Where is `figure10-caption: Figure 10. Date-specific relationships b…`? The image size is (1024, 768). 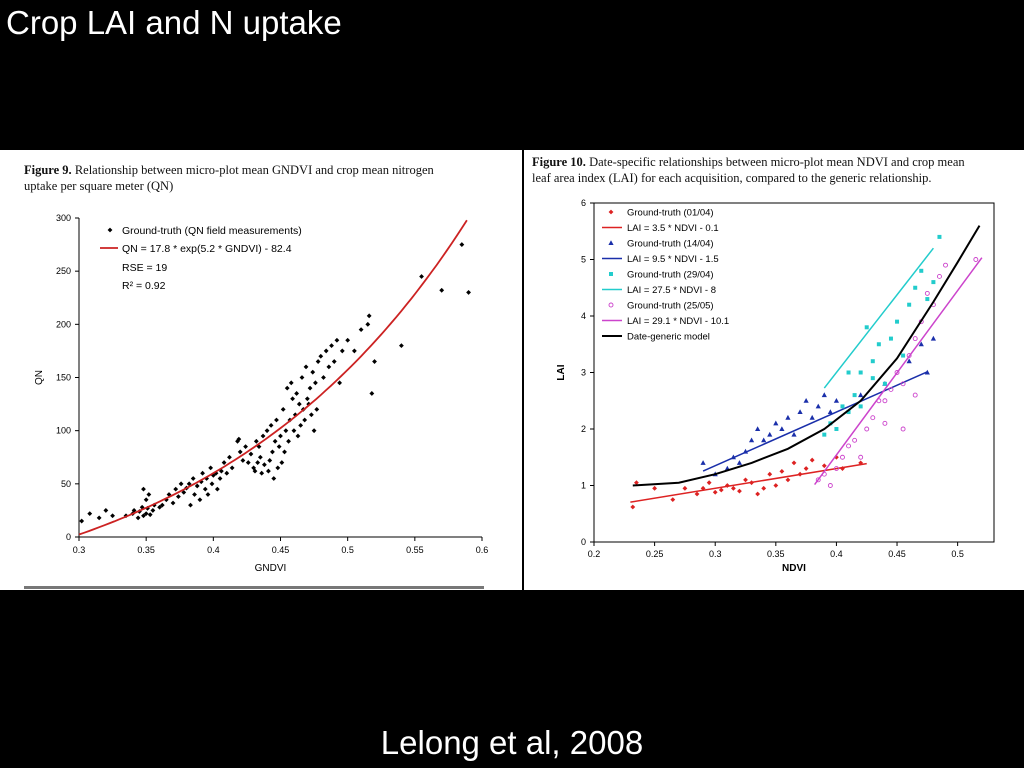
figure10-caption: Figure 10. Date-specific relationships b… is located at coordinates (778, 170).